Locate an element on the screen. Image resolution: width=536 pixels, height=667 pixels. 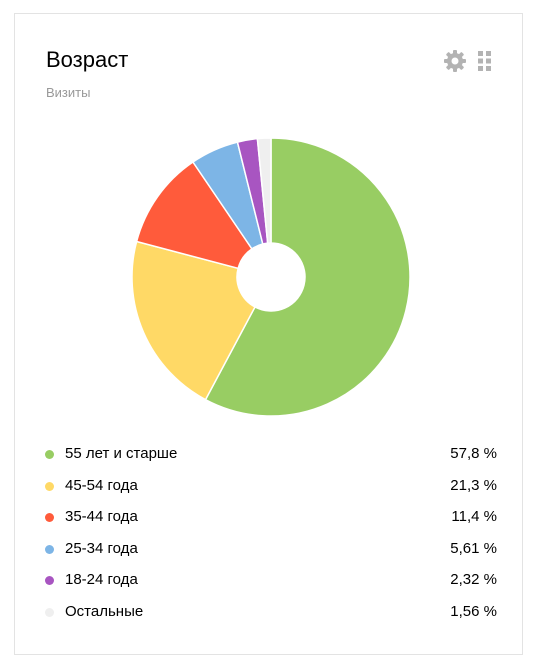
legend-label: Остальные is located at coordinates (104, 611).